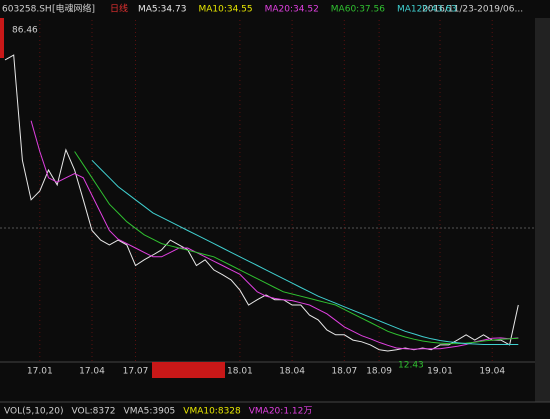 Image resolution: width=550 pixels, height=419 pixels. I want to click on x-tick-label: 17.07, so click(136, 372).